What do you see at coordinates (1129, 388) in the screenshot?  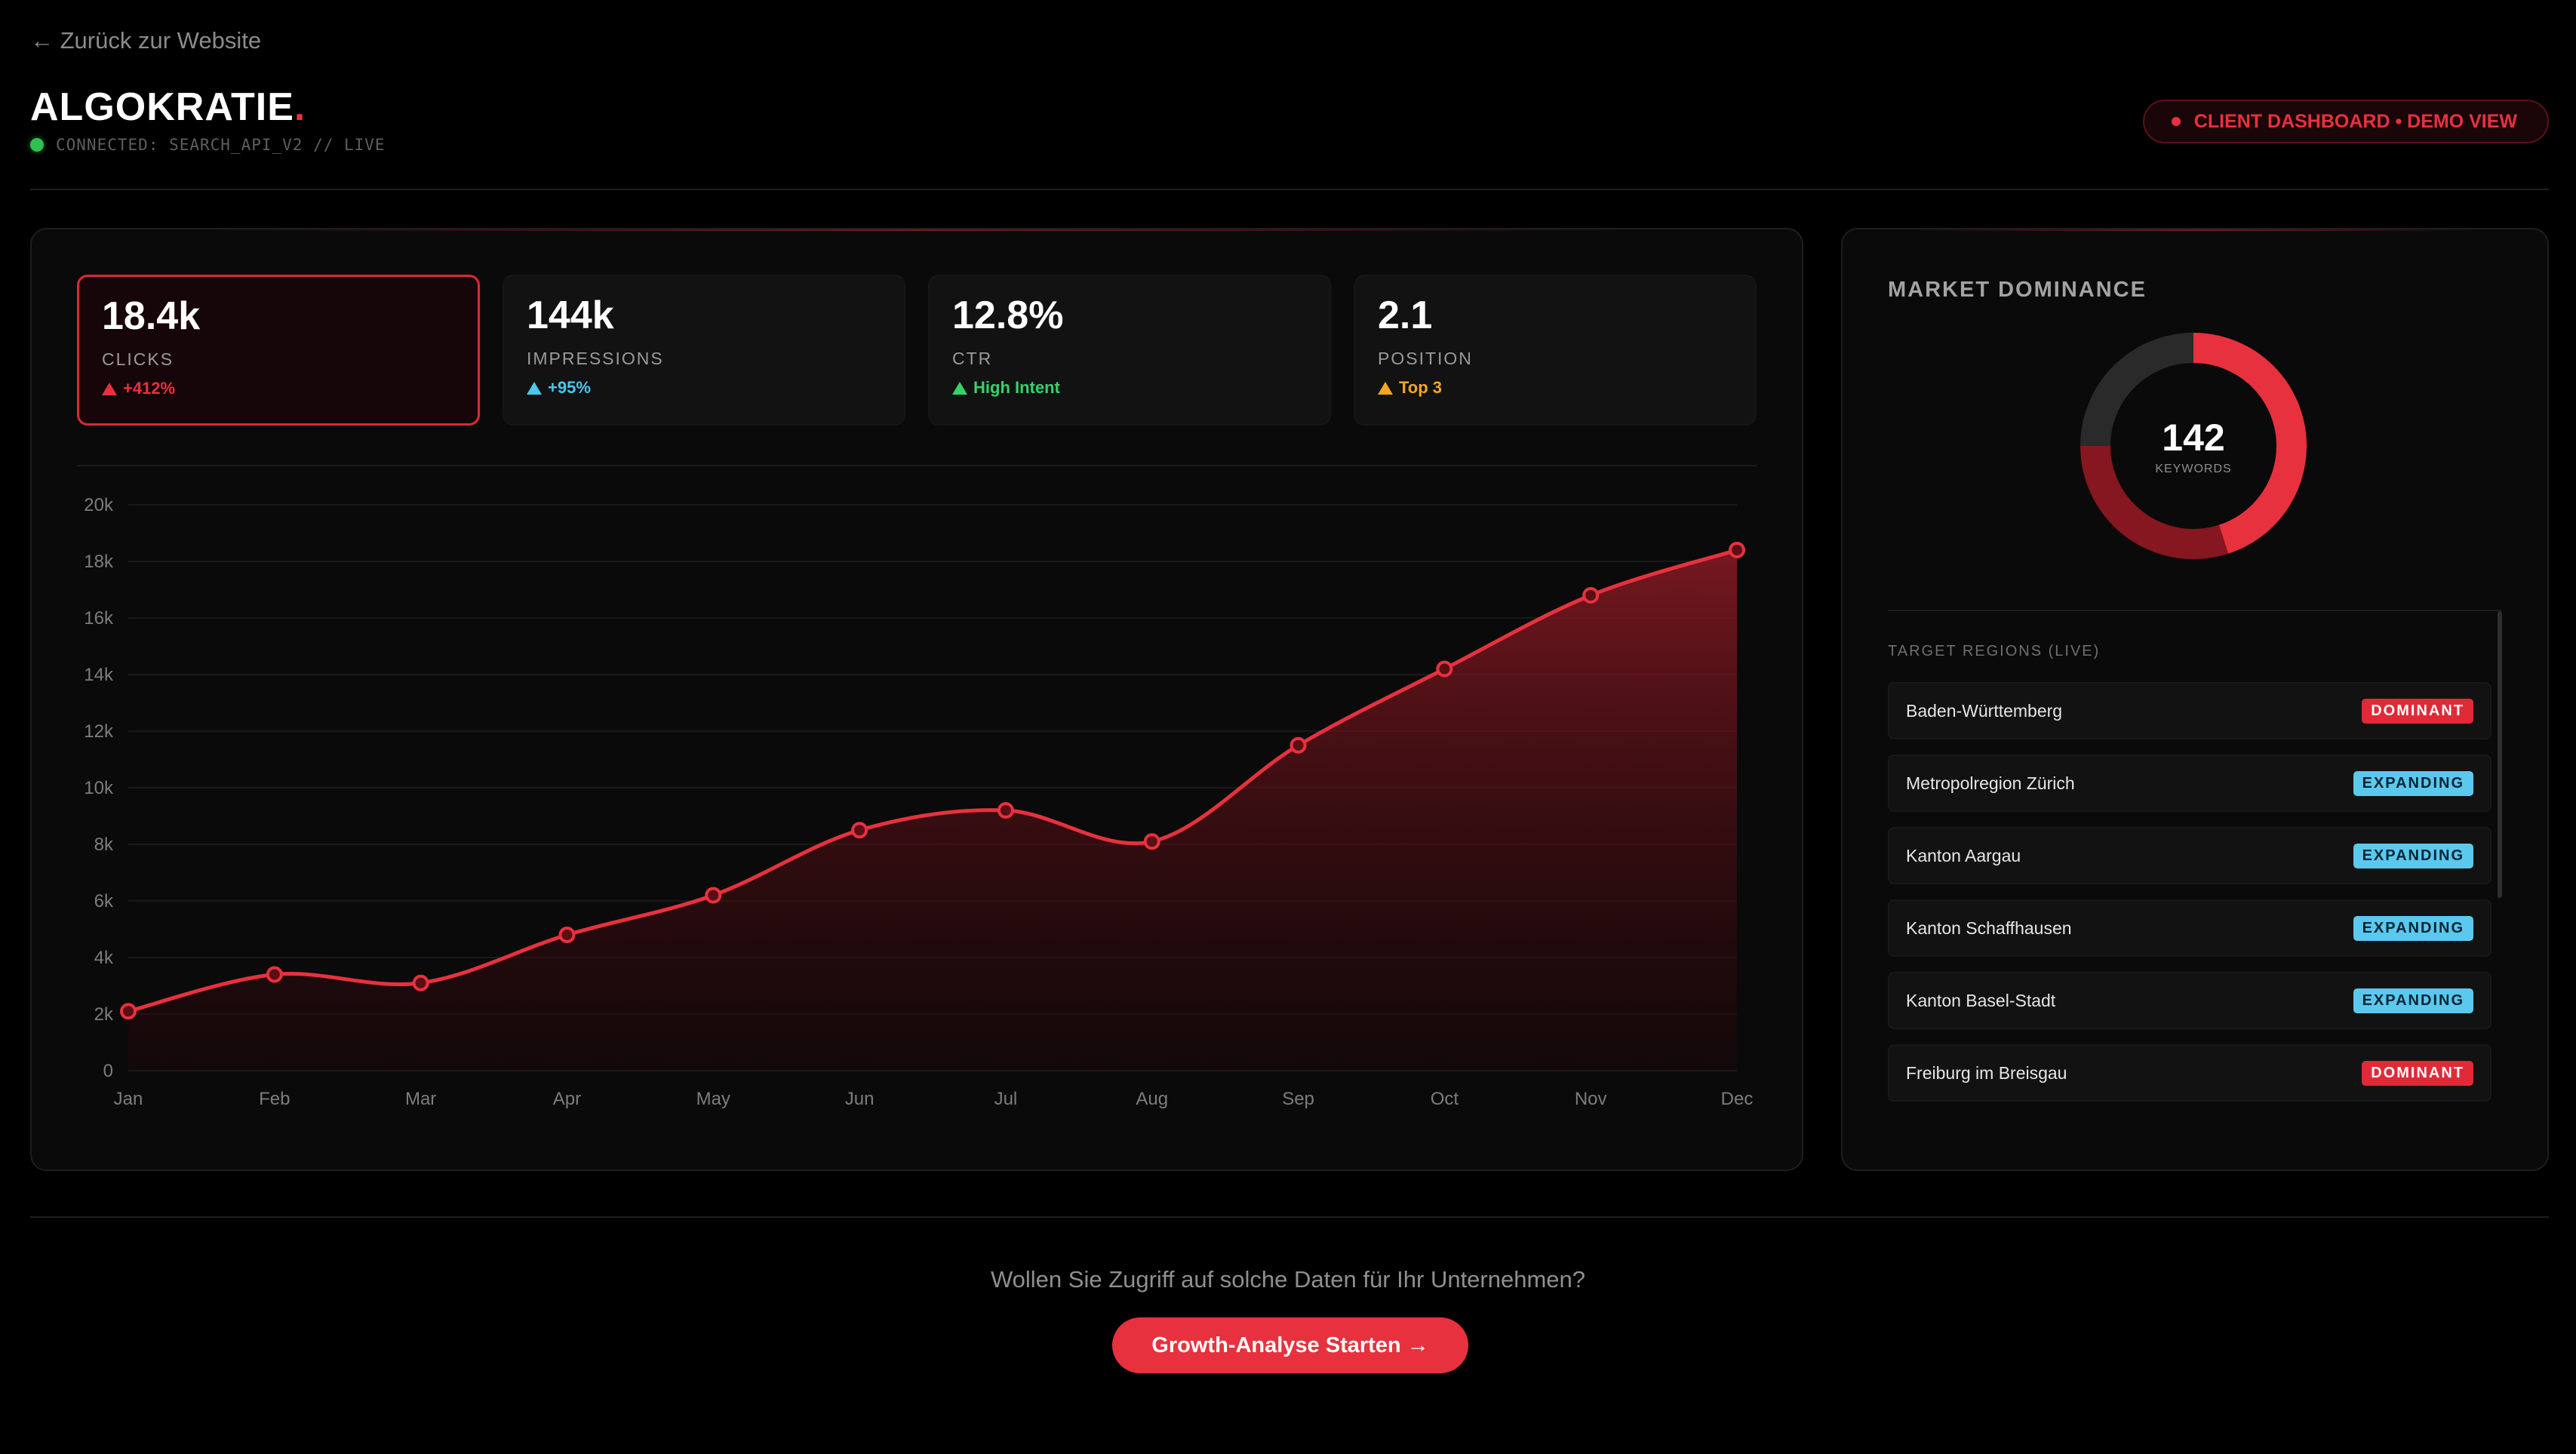 I see `kpi-delta: High Intent` at bounding box center [1129, 388].